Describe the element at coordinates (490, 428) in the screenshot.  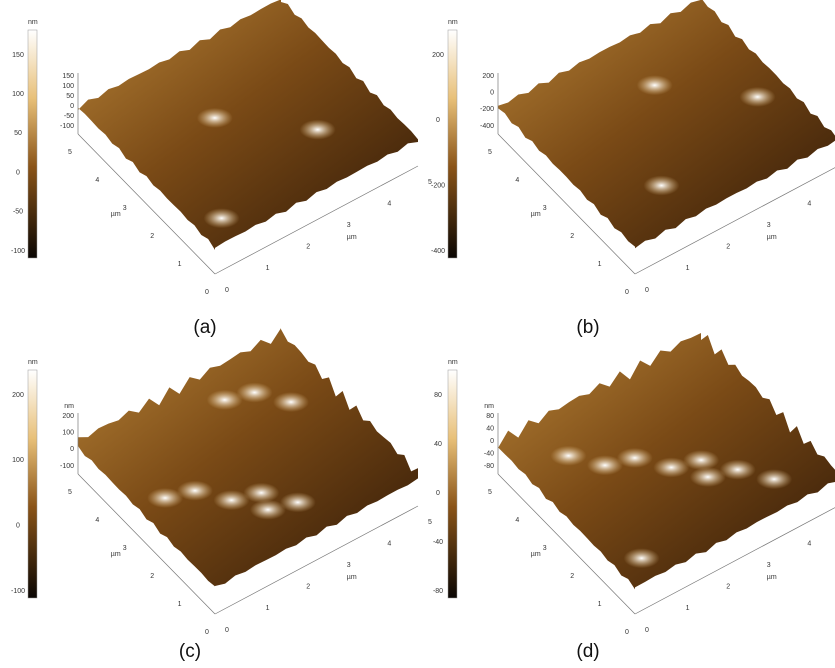
I see `z-tick: 40` at that location.